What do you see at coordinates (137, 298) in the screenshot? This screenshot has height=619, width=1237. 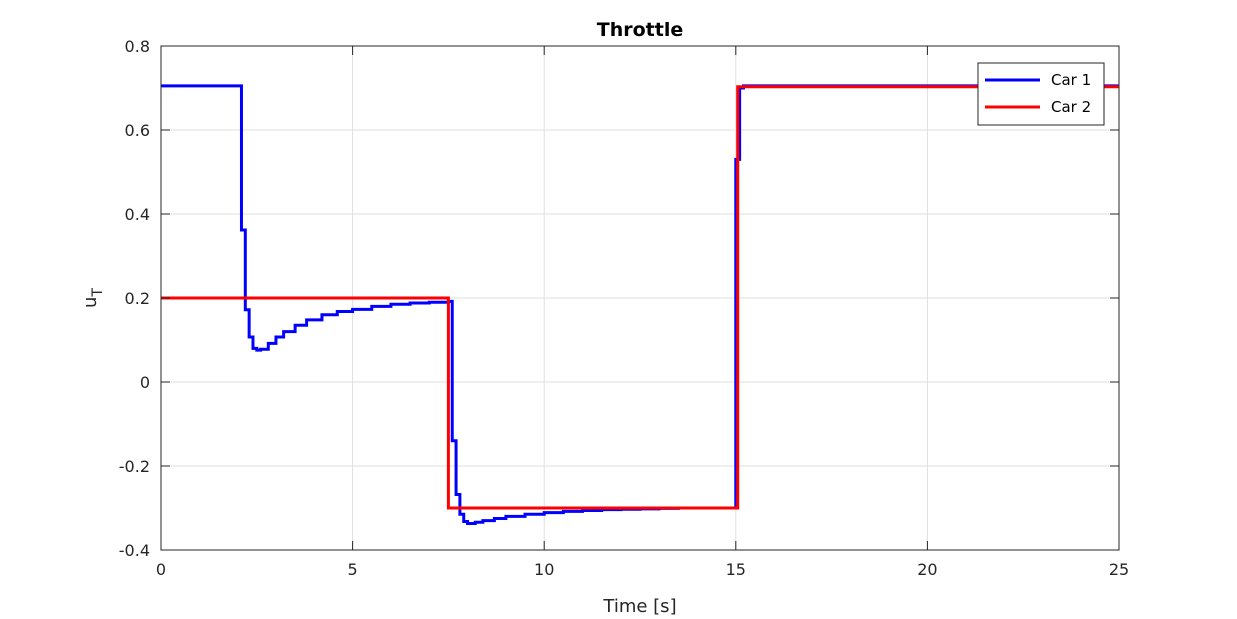 I see `y-tick-label: 0.2` at bounding box center [137, 298].